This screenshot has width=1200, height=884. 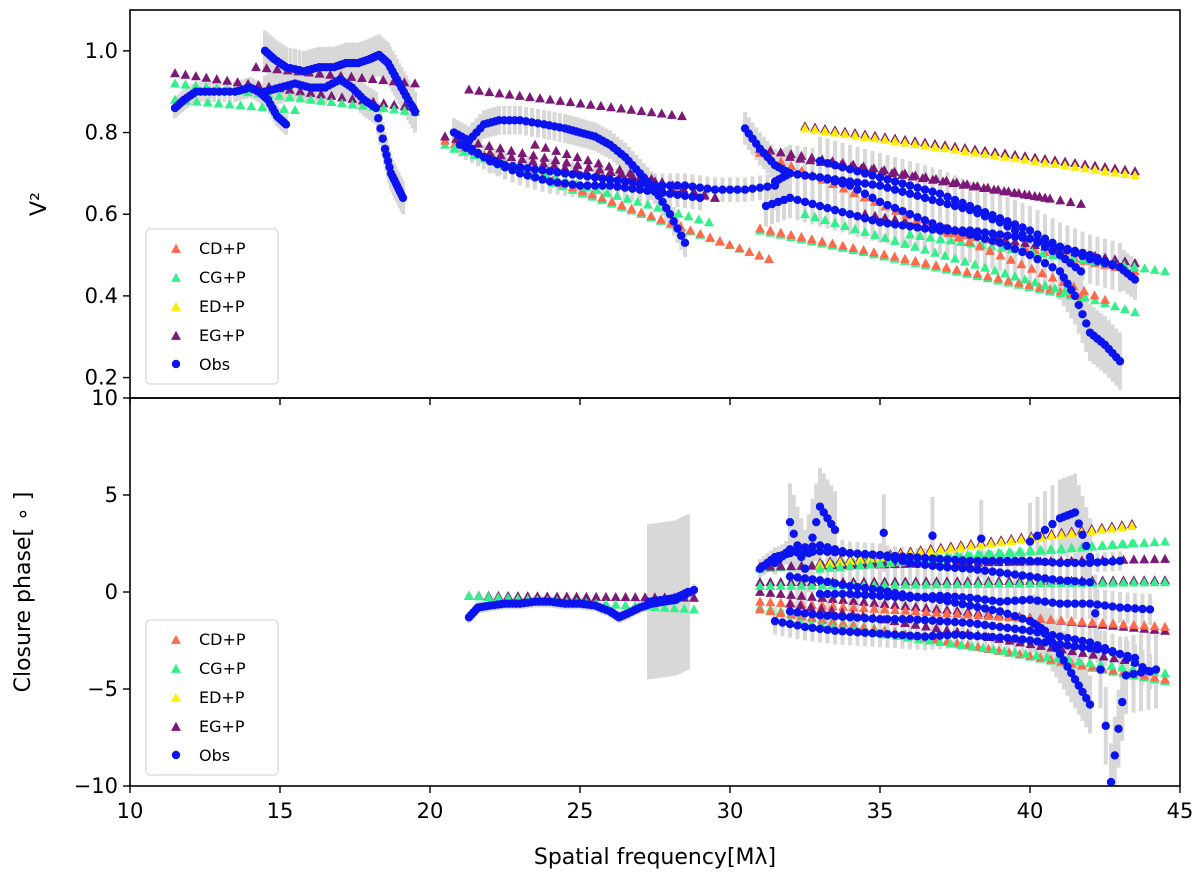 What do you see at coordinates (39, 204) in the screenshot?
I see `v2-y-axis-label: V²` at bounding box center [39, 204].